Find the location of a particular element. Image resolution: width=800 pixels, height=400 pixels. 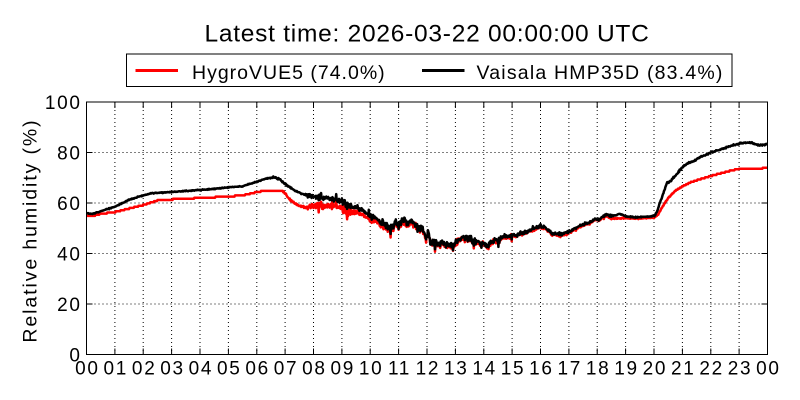

svg-text: Vaisala HMP35D (83.4%) is located at coordinates (600, 73).